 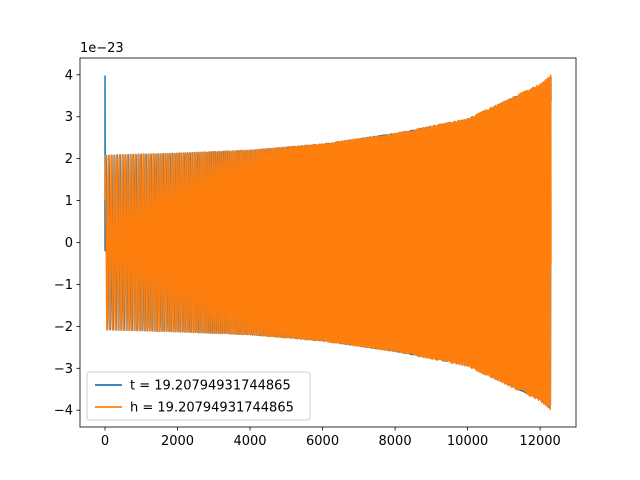 I want to click on x-tick-label: 0, so click(x=105, y=441).